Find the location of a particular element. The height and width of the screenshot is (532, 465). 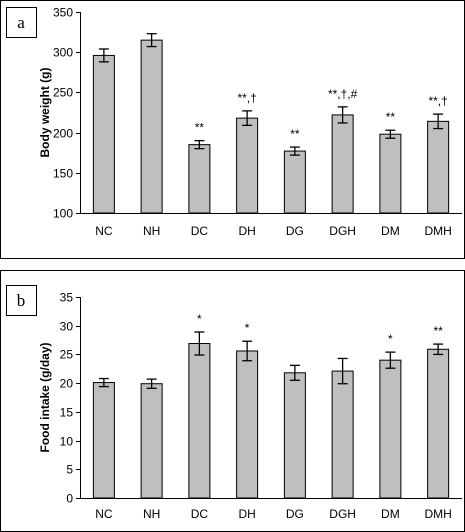

significance-label: **,†,# is located at coordinates (343, 94).